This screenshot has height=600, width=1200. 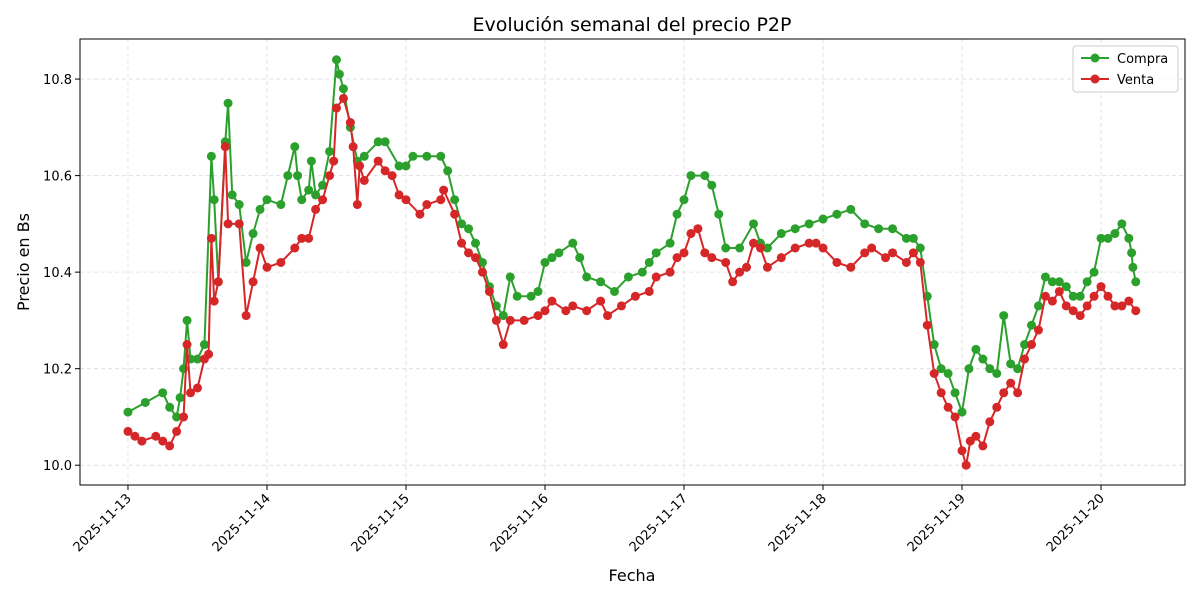 I want to click on x-tick-label: 2025-11-20, so click(x=1076, y=523).